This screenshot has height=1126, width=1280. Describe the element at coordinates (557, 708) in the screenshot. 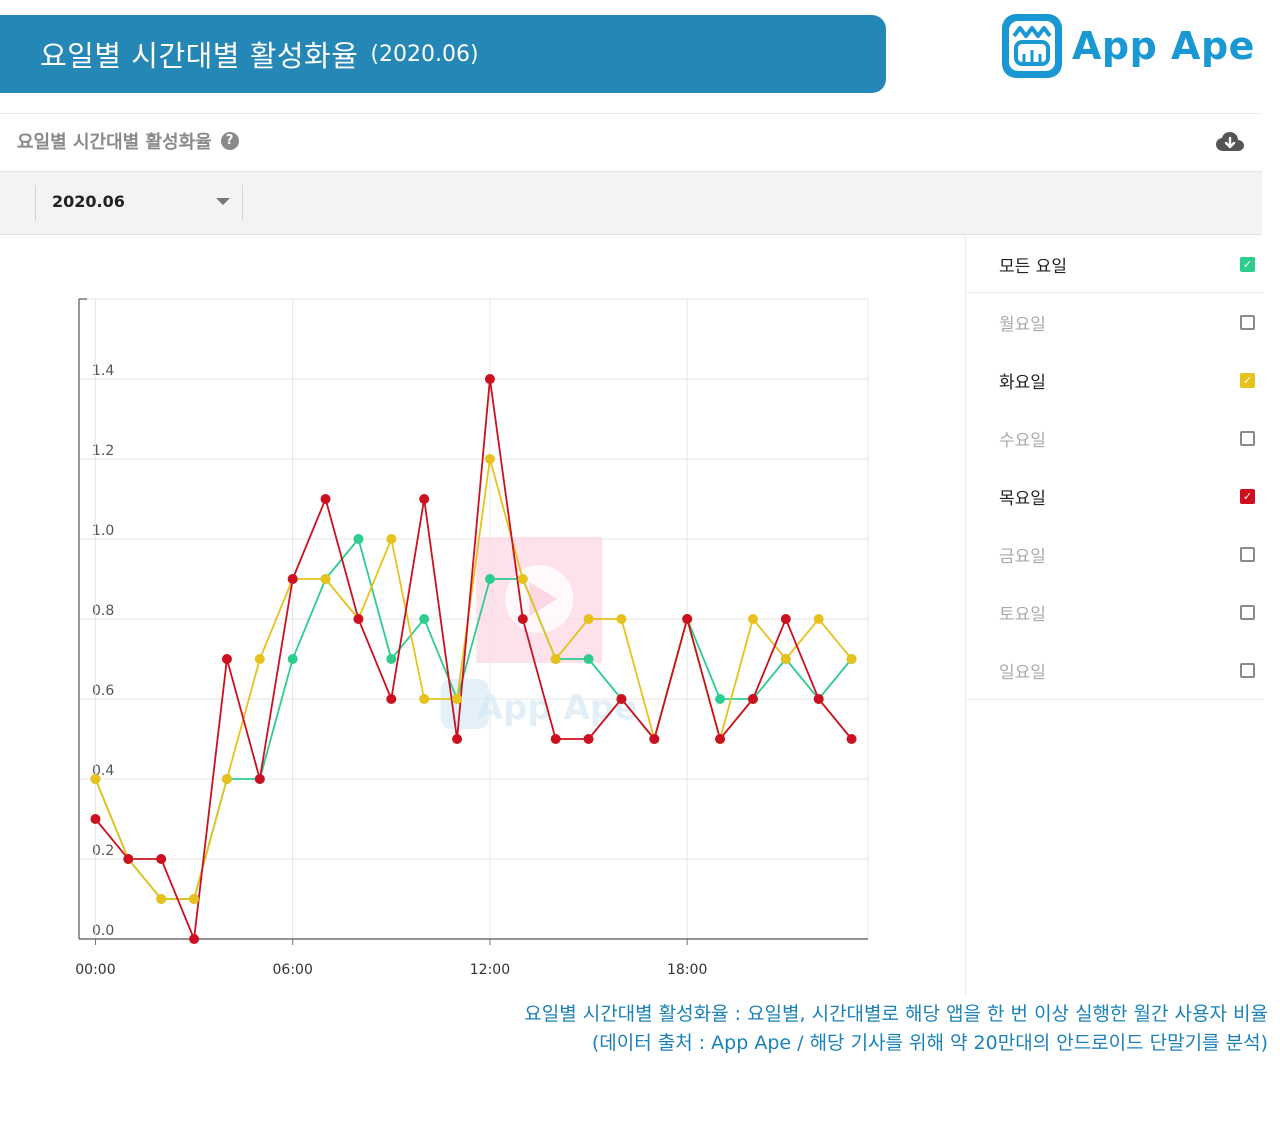

I see `watermark-text: App Ape` at that location.